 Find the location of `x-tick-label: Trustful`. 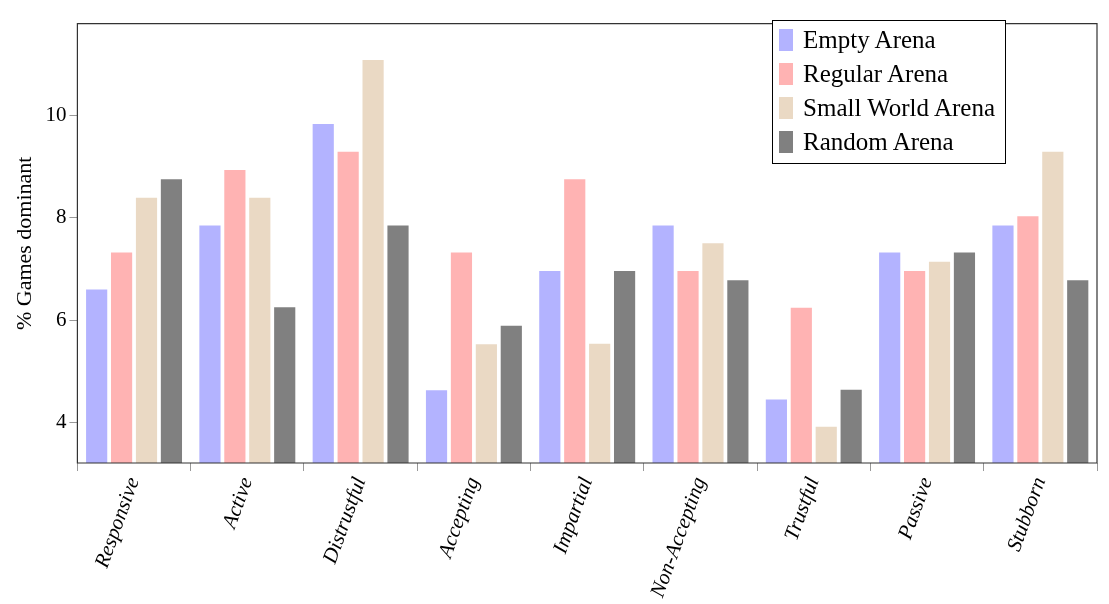

x-tick-label: Trustful is located at coordinates (801, 508).